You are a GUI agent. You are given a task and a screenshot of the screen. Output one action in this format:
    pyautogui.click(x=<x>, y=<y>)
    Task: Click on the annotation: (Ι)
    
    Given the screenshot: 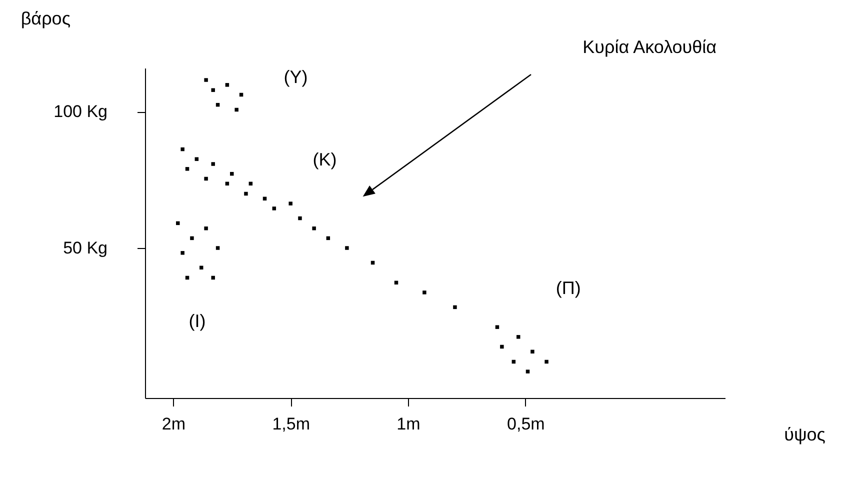 What is the action you would take?
    pyautogui.click(x=197, y=321)
    